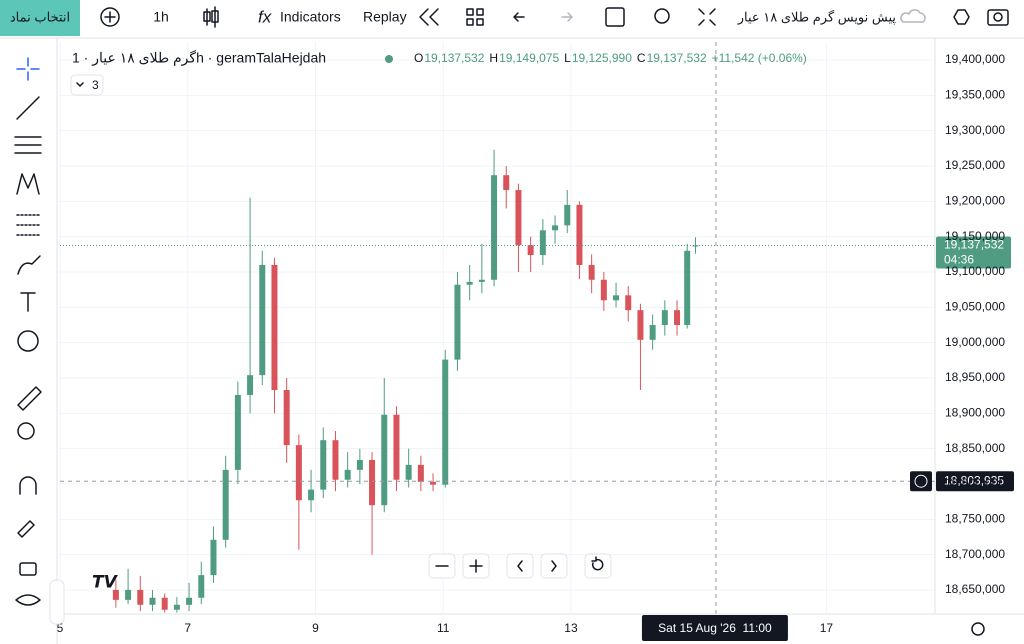 The width and height of the screenshot is (1024, 644). What do you see at coordinates (199, 58) in the screenshot?
I see `legend-title: گرم طلای ۱۸ عیار · 1h · geramTalaHejdah` at bounding box center [199, 58].